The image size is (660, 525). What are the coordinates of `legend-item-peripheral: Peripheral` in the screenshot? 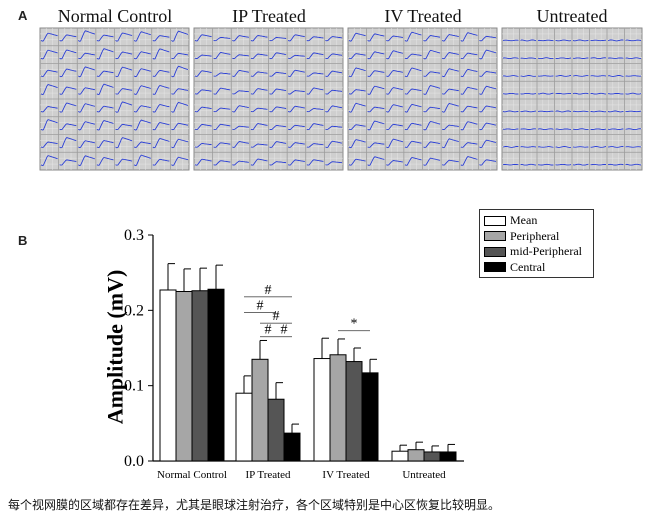 It's located at (536, 237).